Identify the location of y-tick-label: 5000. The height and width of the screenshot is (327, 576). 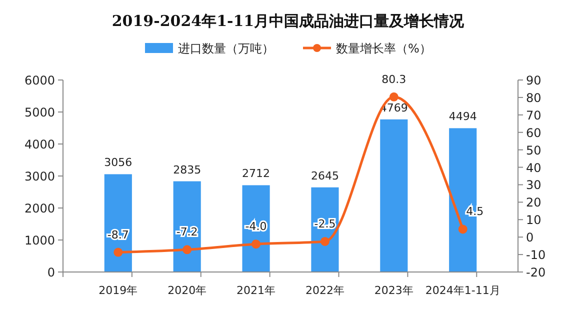
(39, 113).